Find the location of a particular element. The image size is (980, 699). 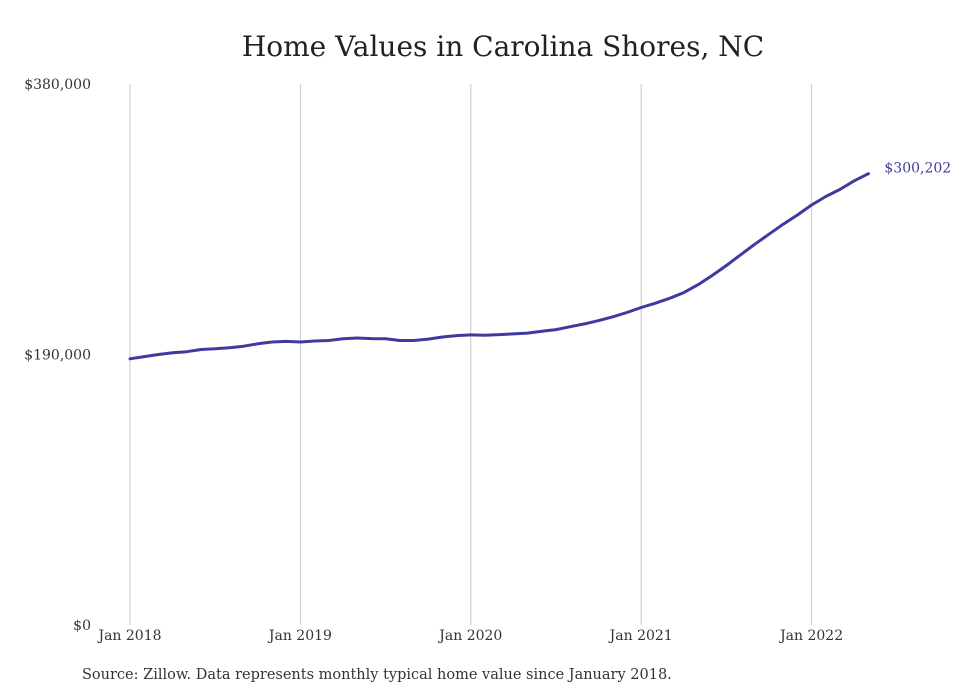

x-tick-label: Jan 2021 is located at coordinates (640, 636).